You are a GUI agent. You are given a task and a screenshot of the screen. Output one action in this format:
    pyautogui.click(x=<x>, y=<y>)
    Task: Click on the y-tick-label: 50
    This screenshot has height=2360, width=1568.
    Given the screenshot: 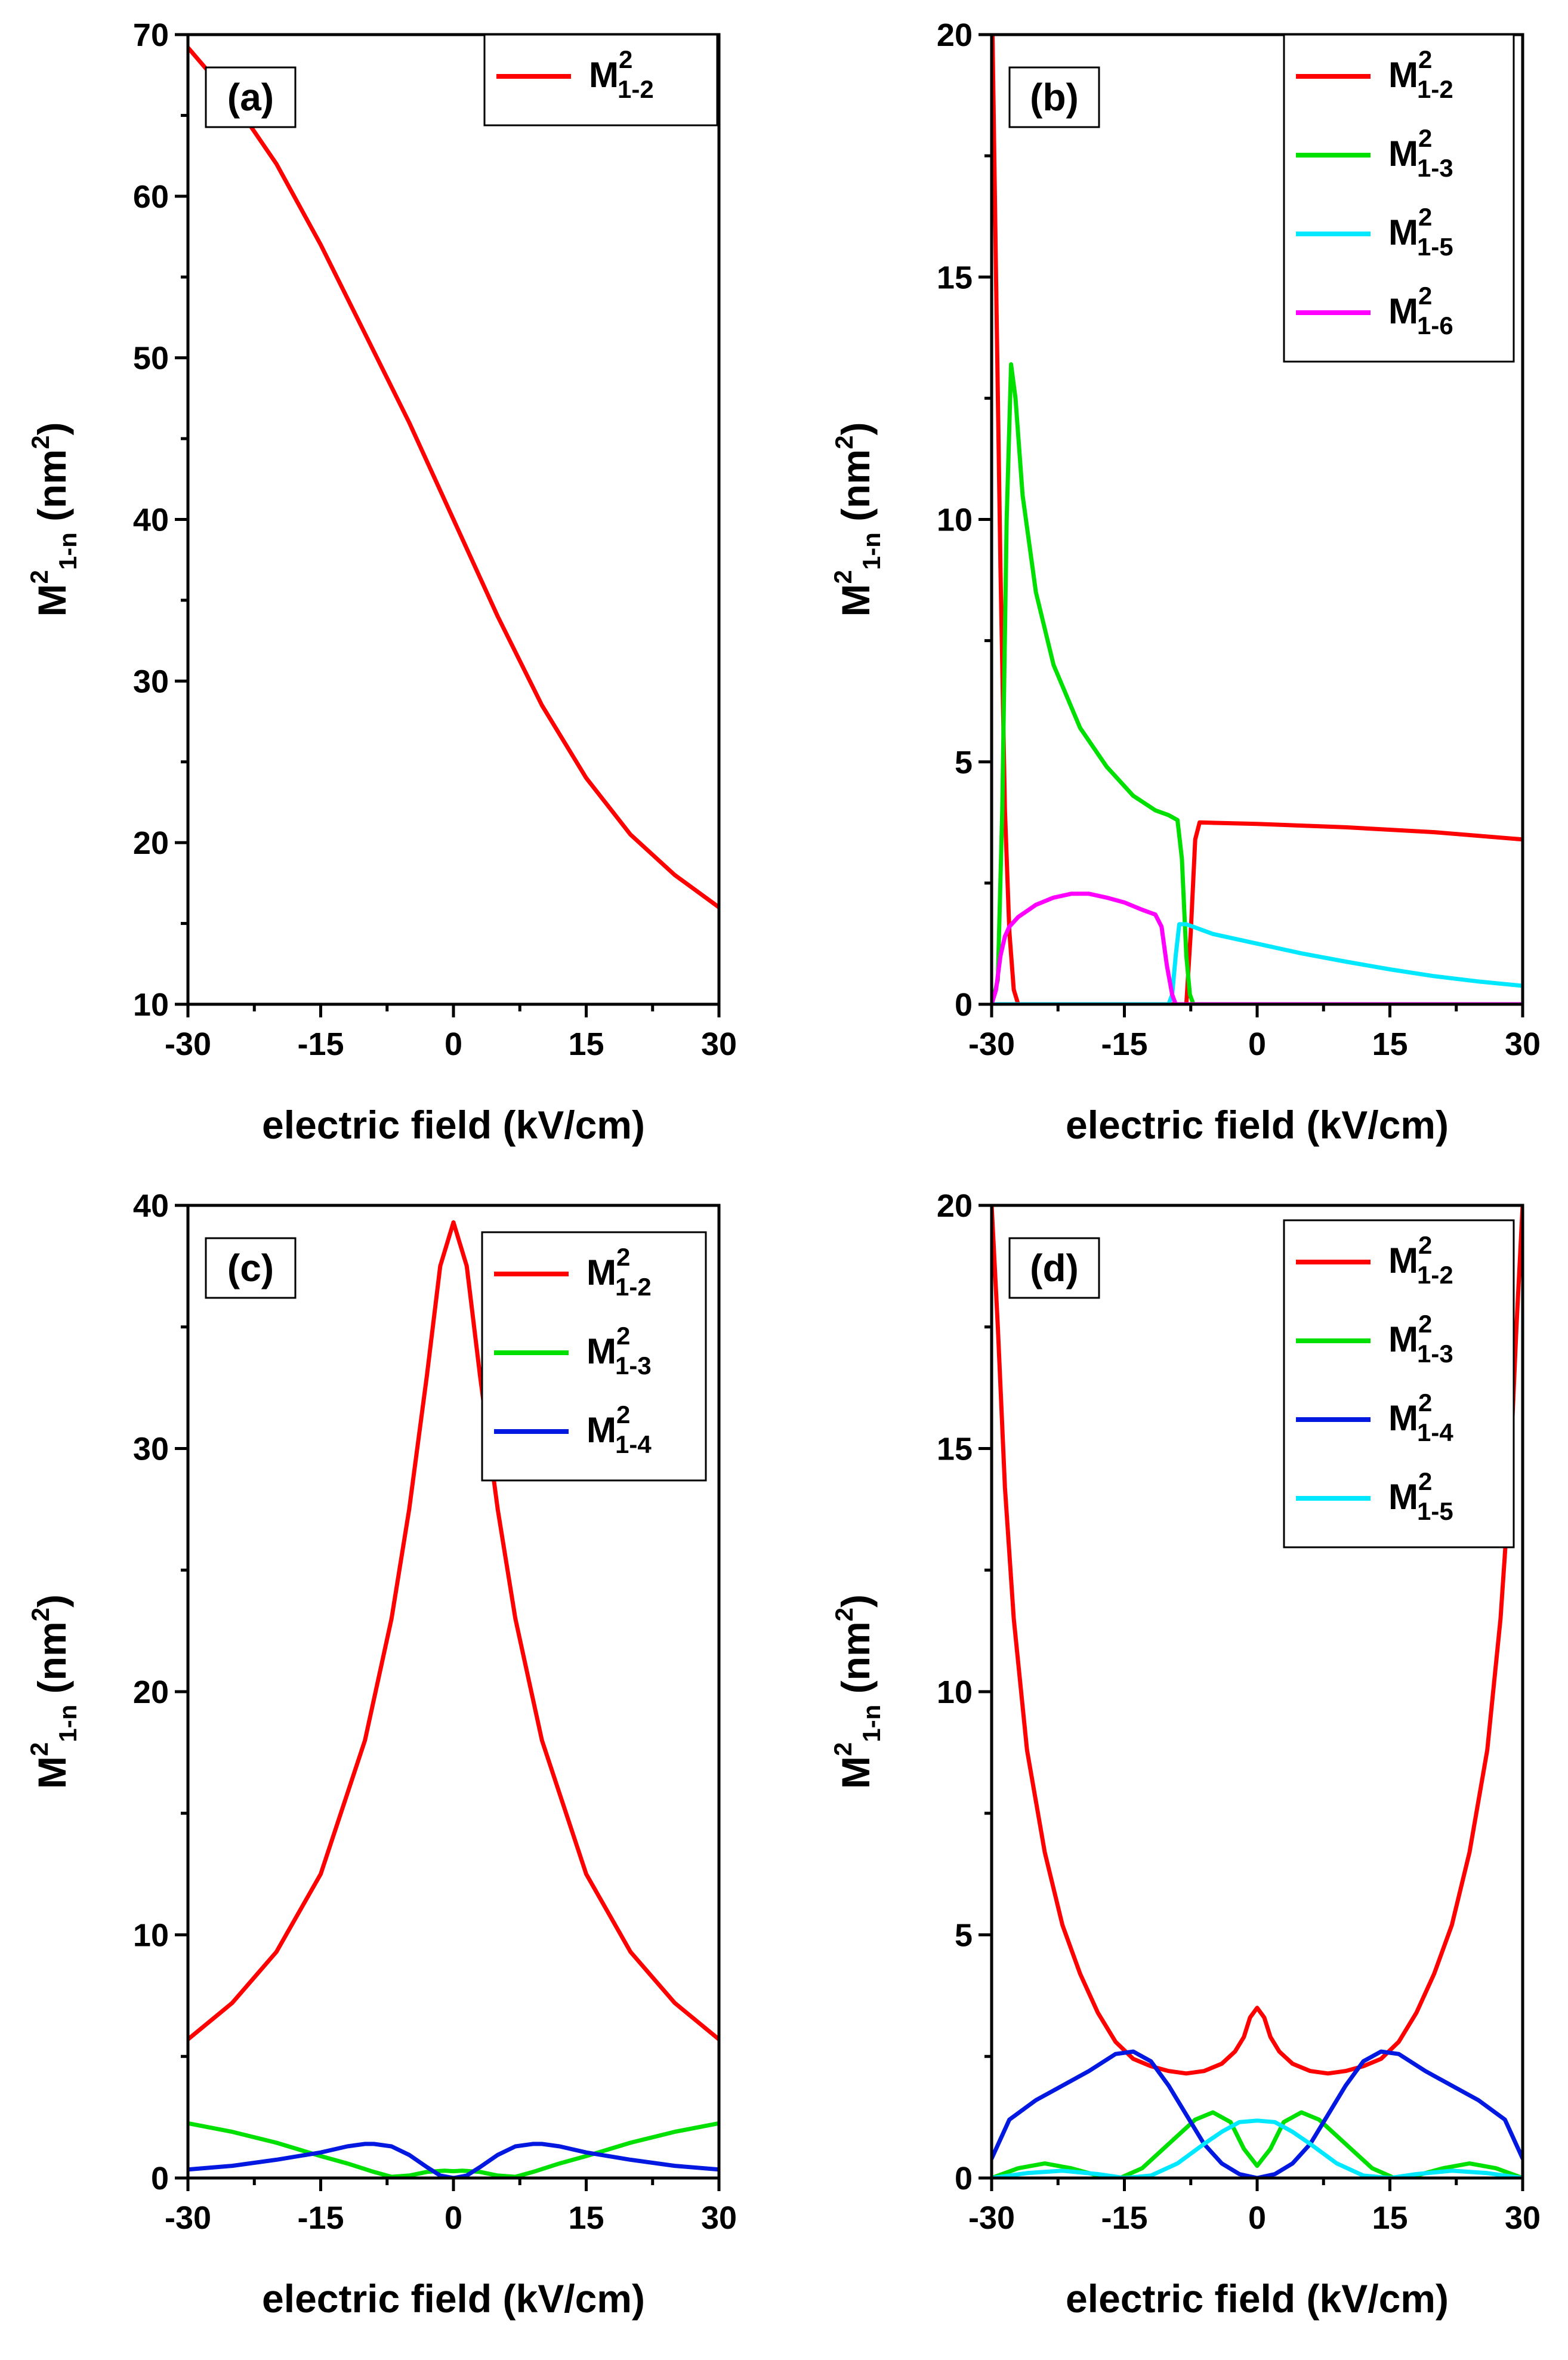 What is the action you would take?
    pyautogui.click(x=151, y=359)
    